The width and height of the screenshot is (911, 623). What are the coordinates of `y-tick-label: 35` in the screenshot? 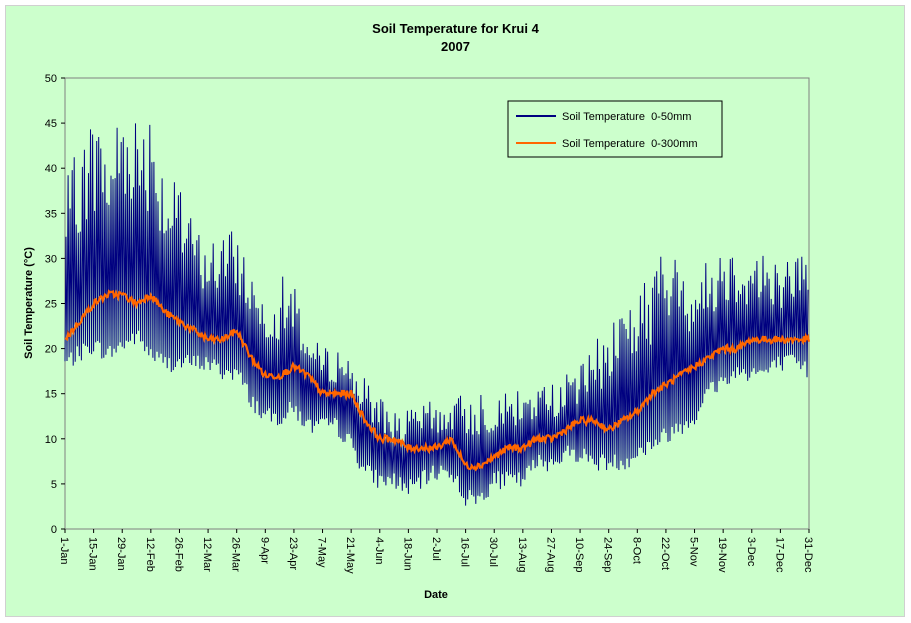 It's located at (51, 214).